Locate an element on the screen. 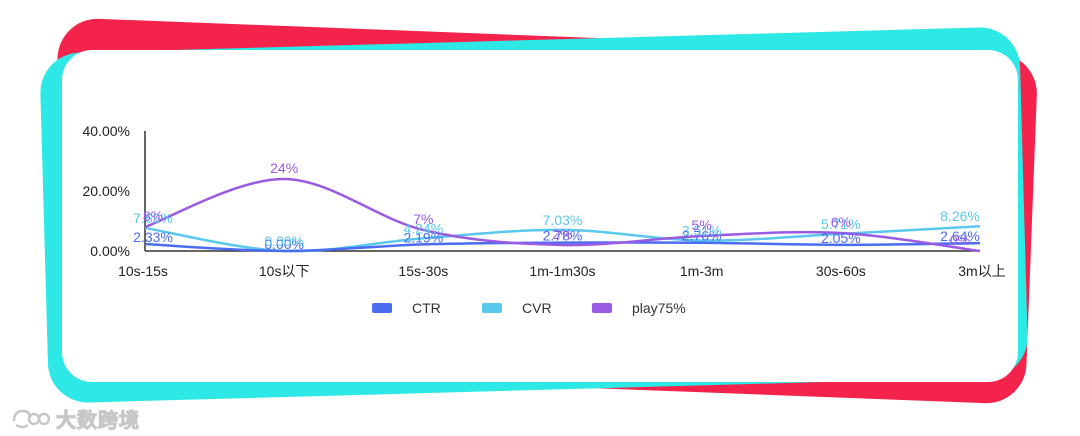 The width and height of the screenshot is (1080, 436). data-label-play75: 7% is located at coordinates (423, 219).